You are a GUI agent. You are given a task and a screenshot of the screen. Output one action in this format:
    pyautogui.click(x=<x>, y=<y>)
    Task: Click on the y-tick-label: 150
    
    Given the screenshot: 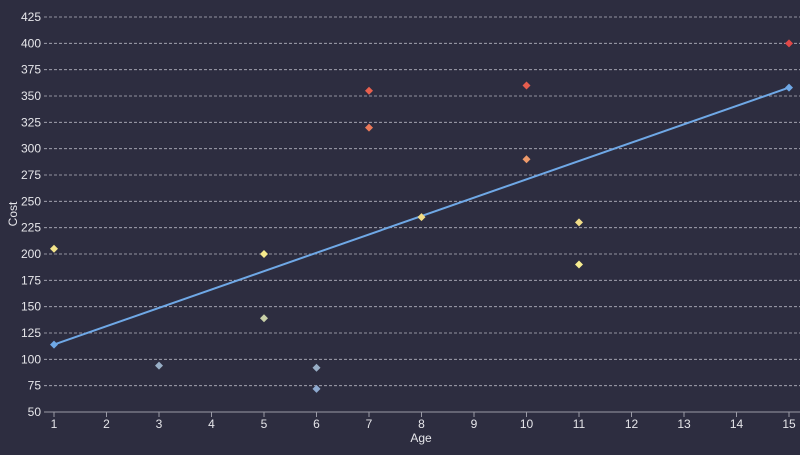 What is the action you would take?
    pyautogui.click(x=31, y=307)
    